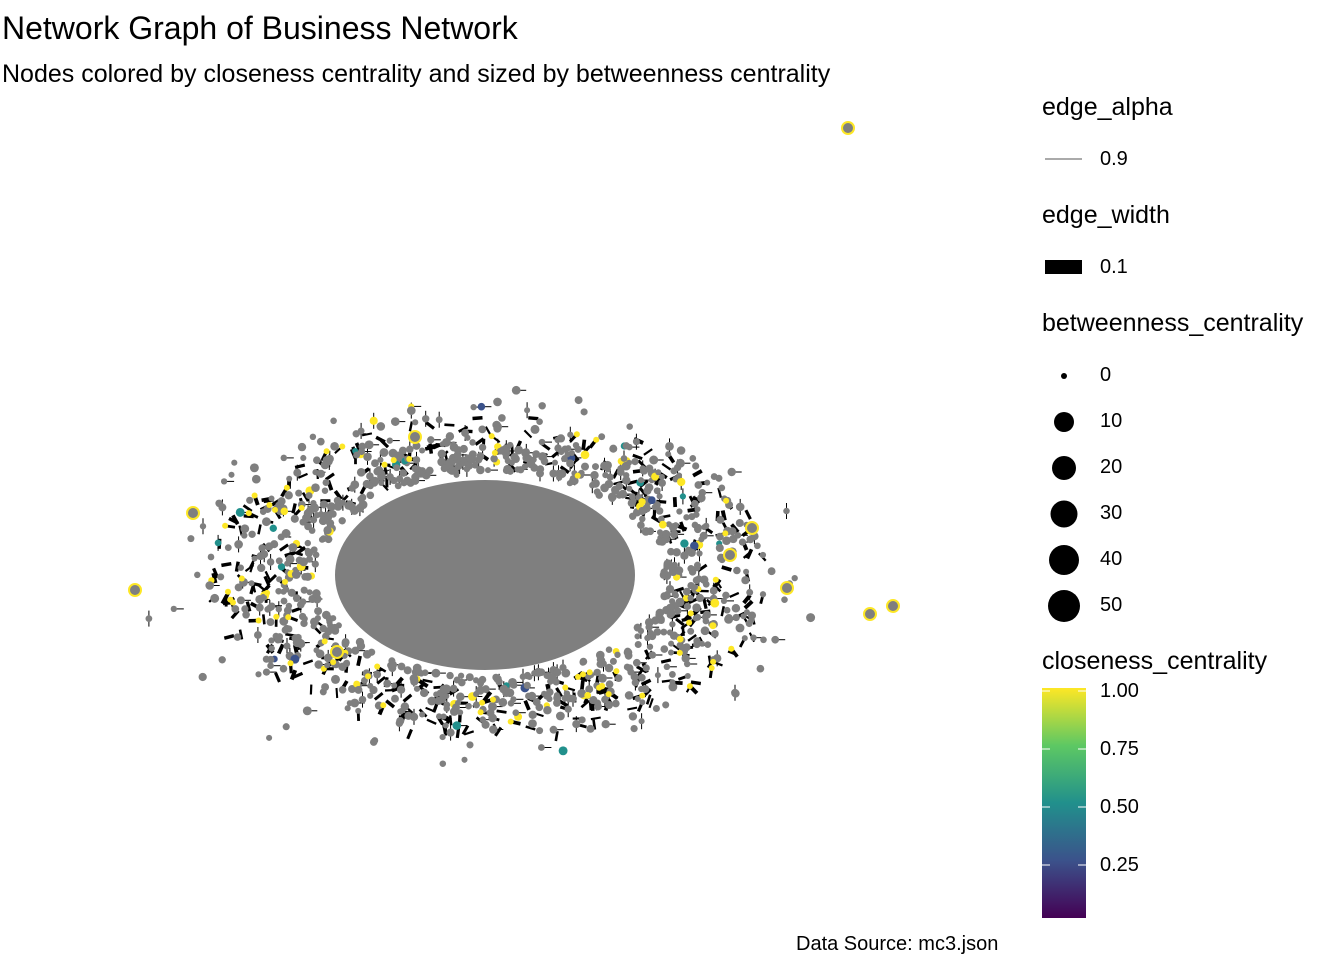  What do you see at coordinates (1107, 107) in the screenshot?
I see `legend-edge-alpha-title: edge_alpha` at bounding box center [1107, 107].